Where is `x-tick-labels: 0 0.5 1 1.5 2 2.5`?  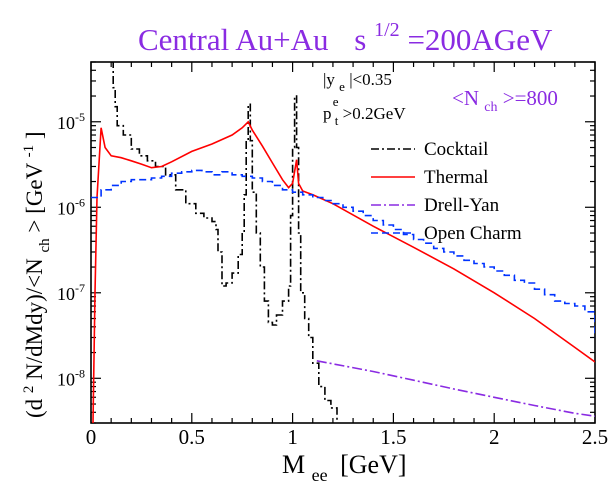
x-tick-labels: 0 0.5 1 1.5 2 2.5 is located at coordinates (347, 437).